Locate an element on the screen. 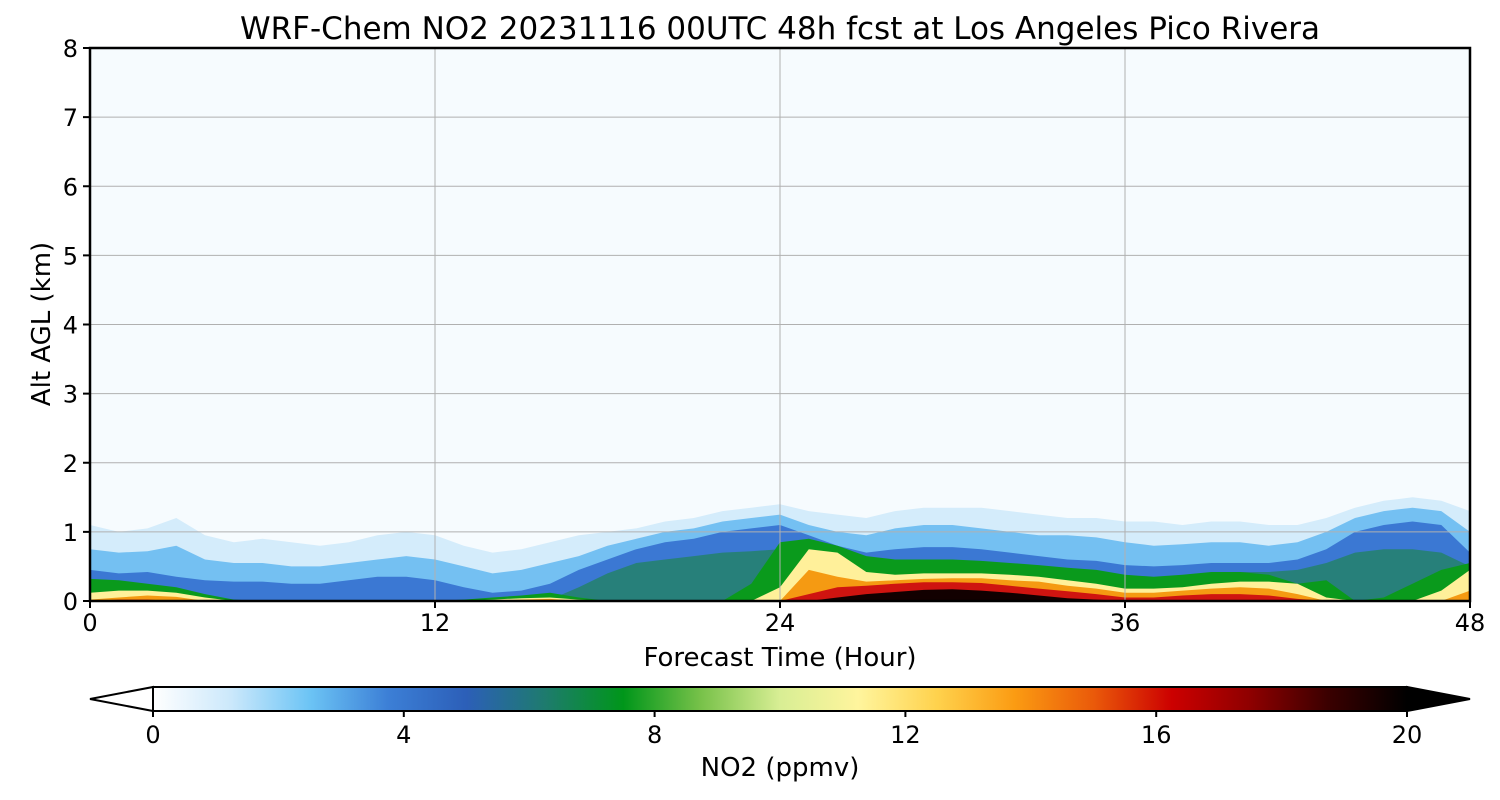 The height and width of the screenshot is (800, 1500). colorbar: 0 4 8 12 16 20 NO2 (ppmv) is located at coordinates (780, 734).